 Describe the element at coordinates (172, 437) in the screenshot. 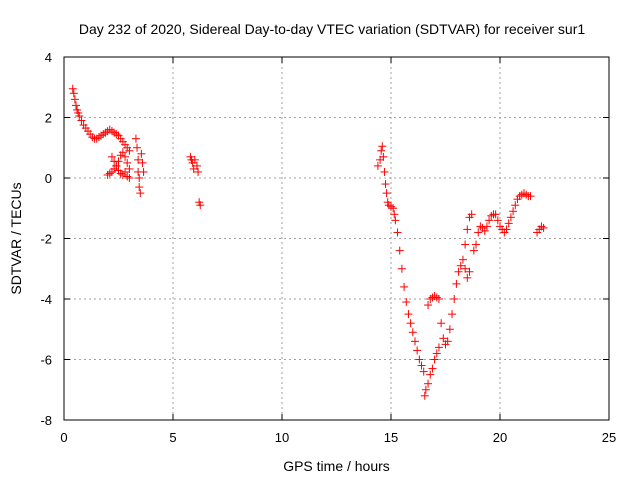

I see `x-tick-label: 5` at that location.